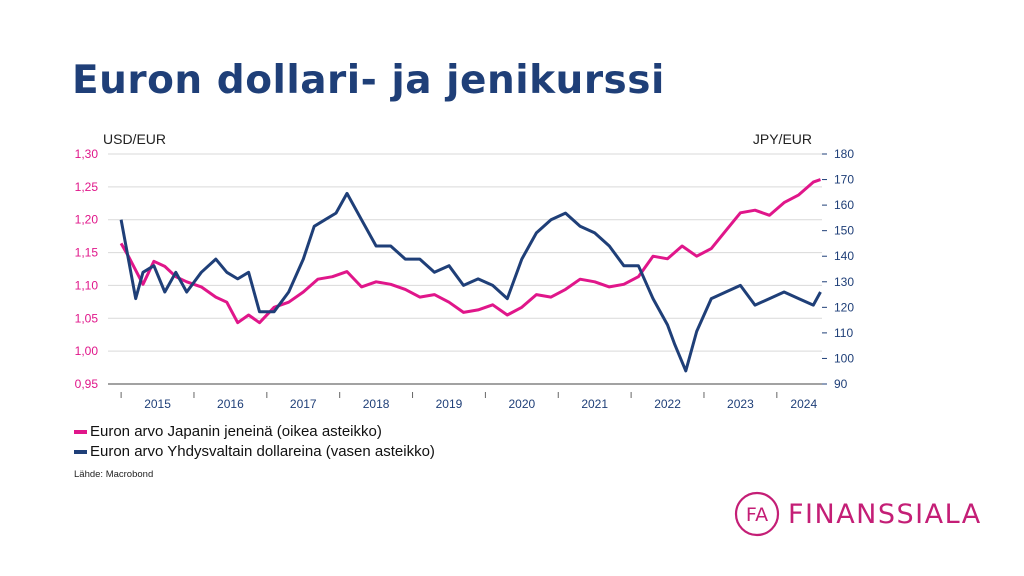  I want to click on left-tick-label: 0,95, so click(87, 384).